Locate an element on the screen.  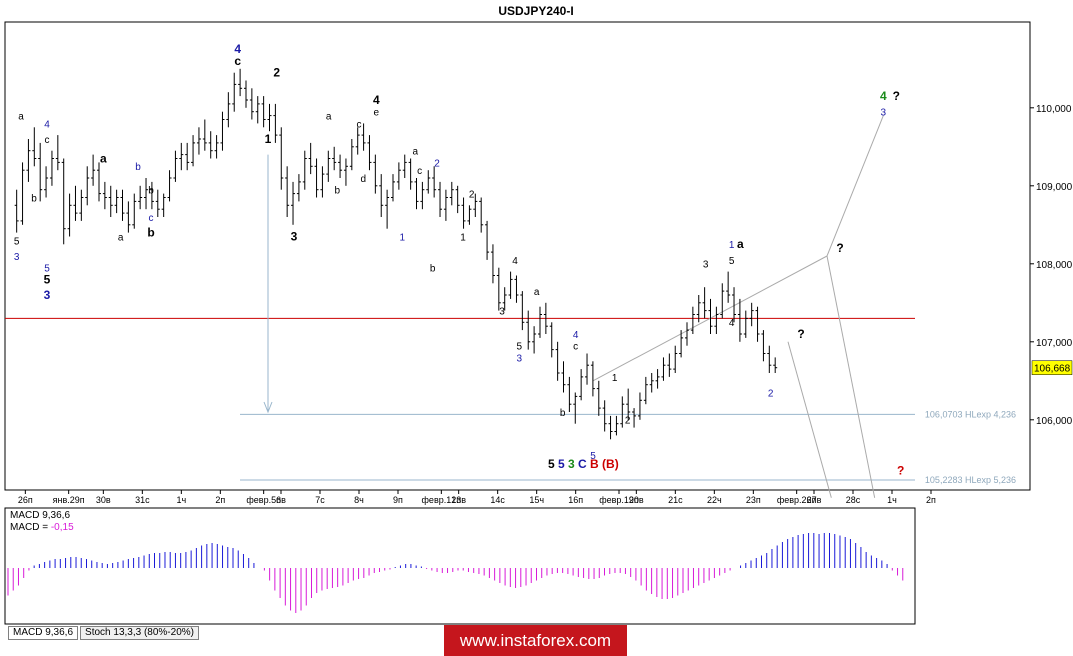
time-tick-label: 9п is located at coordinates (398, 500).